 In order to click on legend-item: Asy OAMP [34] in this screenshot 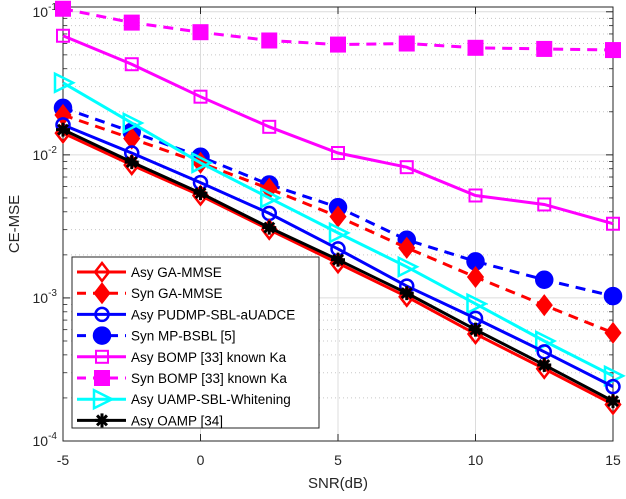, I will do `click(150, 420)`.